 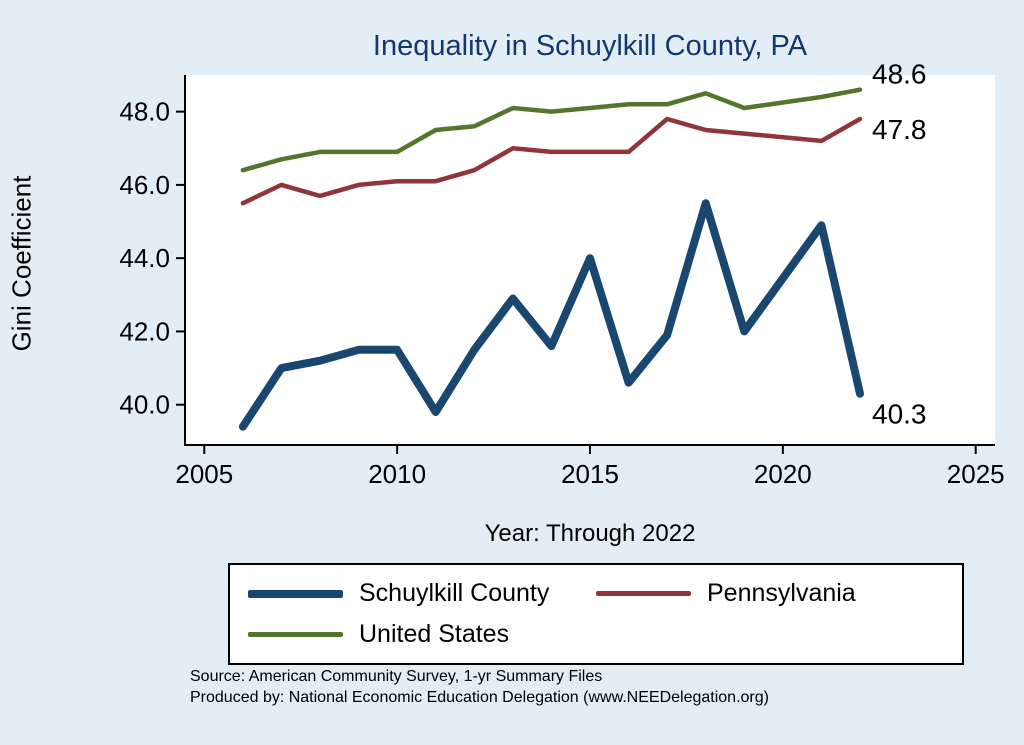 I want to click on x-tick-label: 2025, so click(x=976, y=474).